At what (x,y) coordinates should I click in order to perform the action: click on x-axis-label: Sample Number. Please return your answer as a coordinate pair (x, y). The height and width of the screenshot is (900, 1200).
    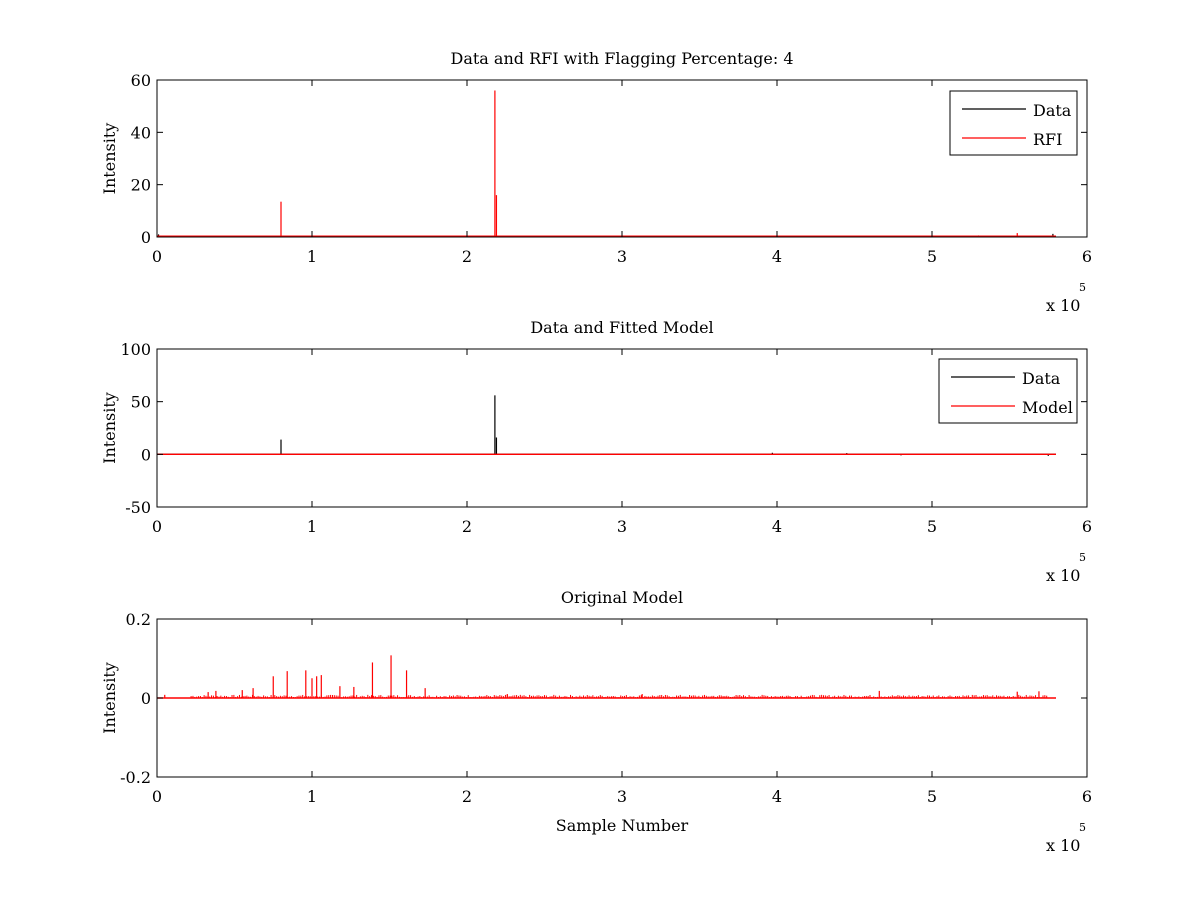
    Looking at the image, I should click on (622, 825).